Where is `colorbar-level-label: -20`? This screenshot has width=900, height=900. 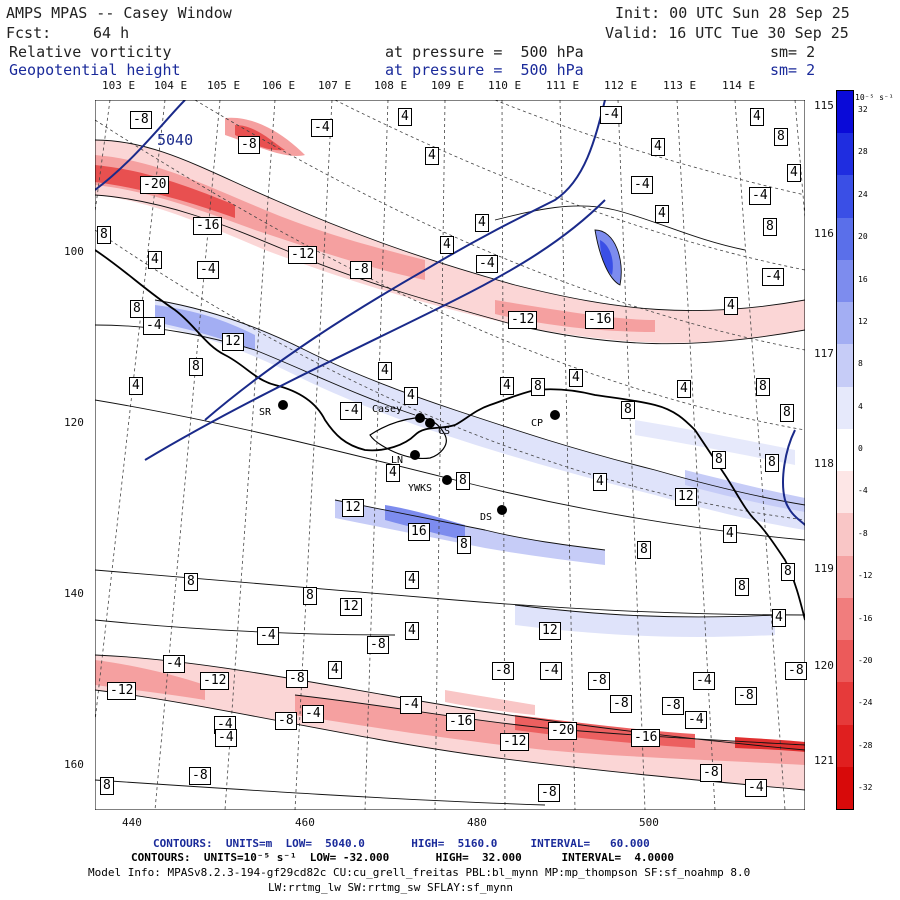
colorbar-level-label: -20 is located at coordinates (865, 660).